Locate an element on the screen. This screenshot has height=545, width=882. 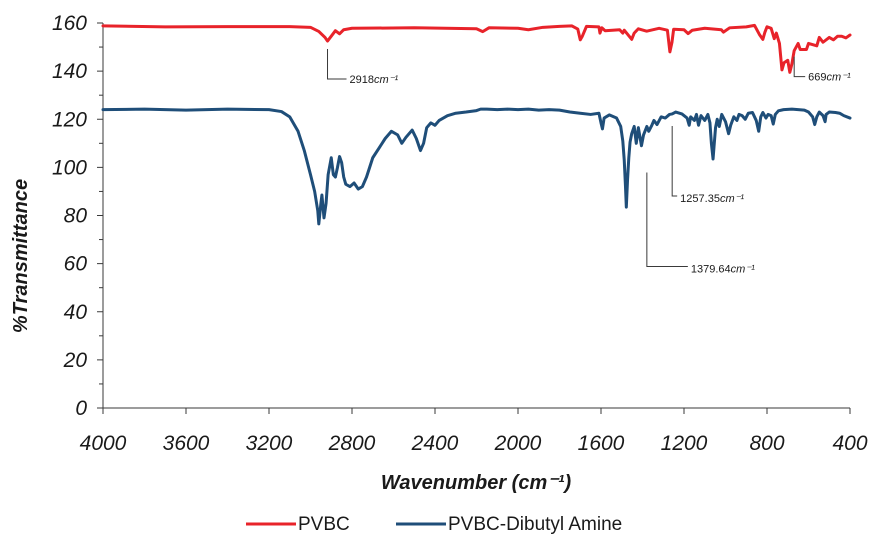
x-tick-label: 2400 is located at coordinates (435, 443).